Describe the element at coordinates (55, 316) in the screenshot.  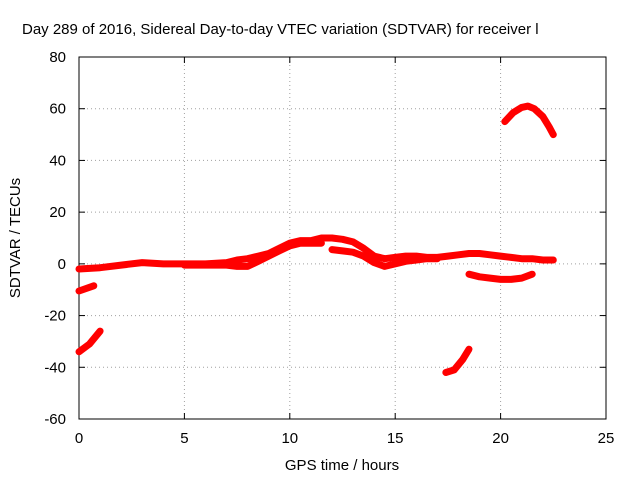
I see `y-tick-label: -20` at that location.